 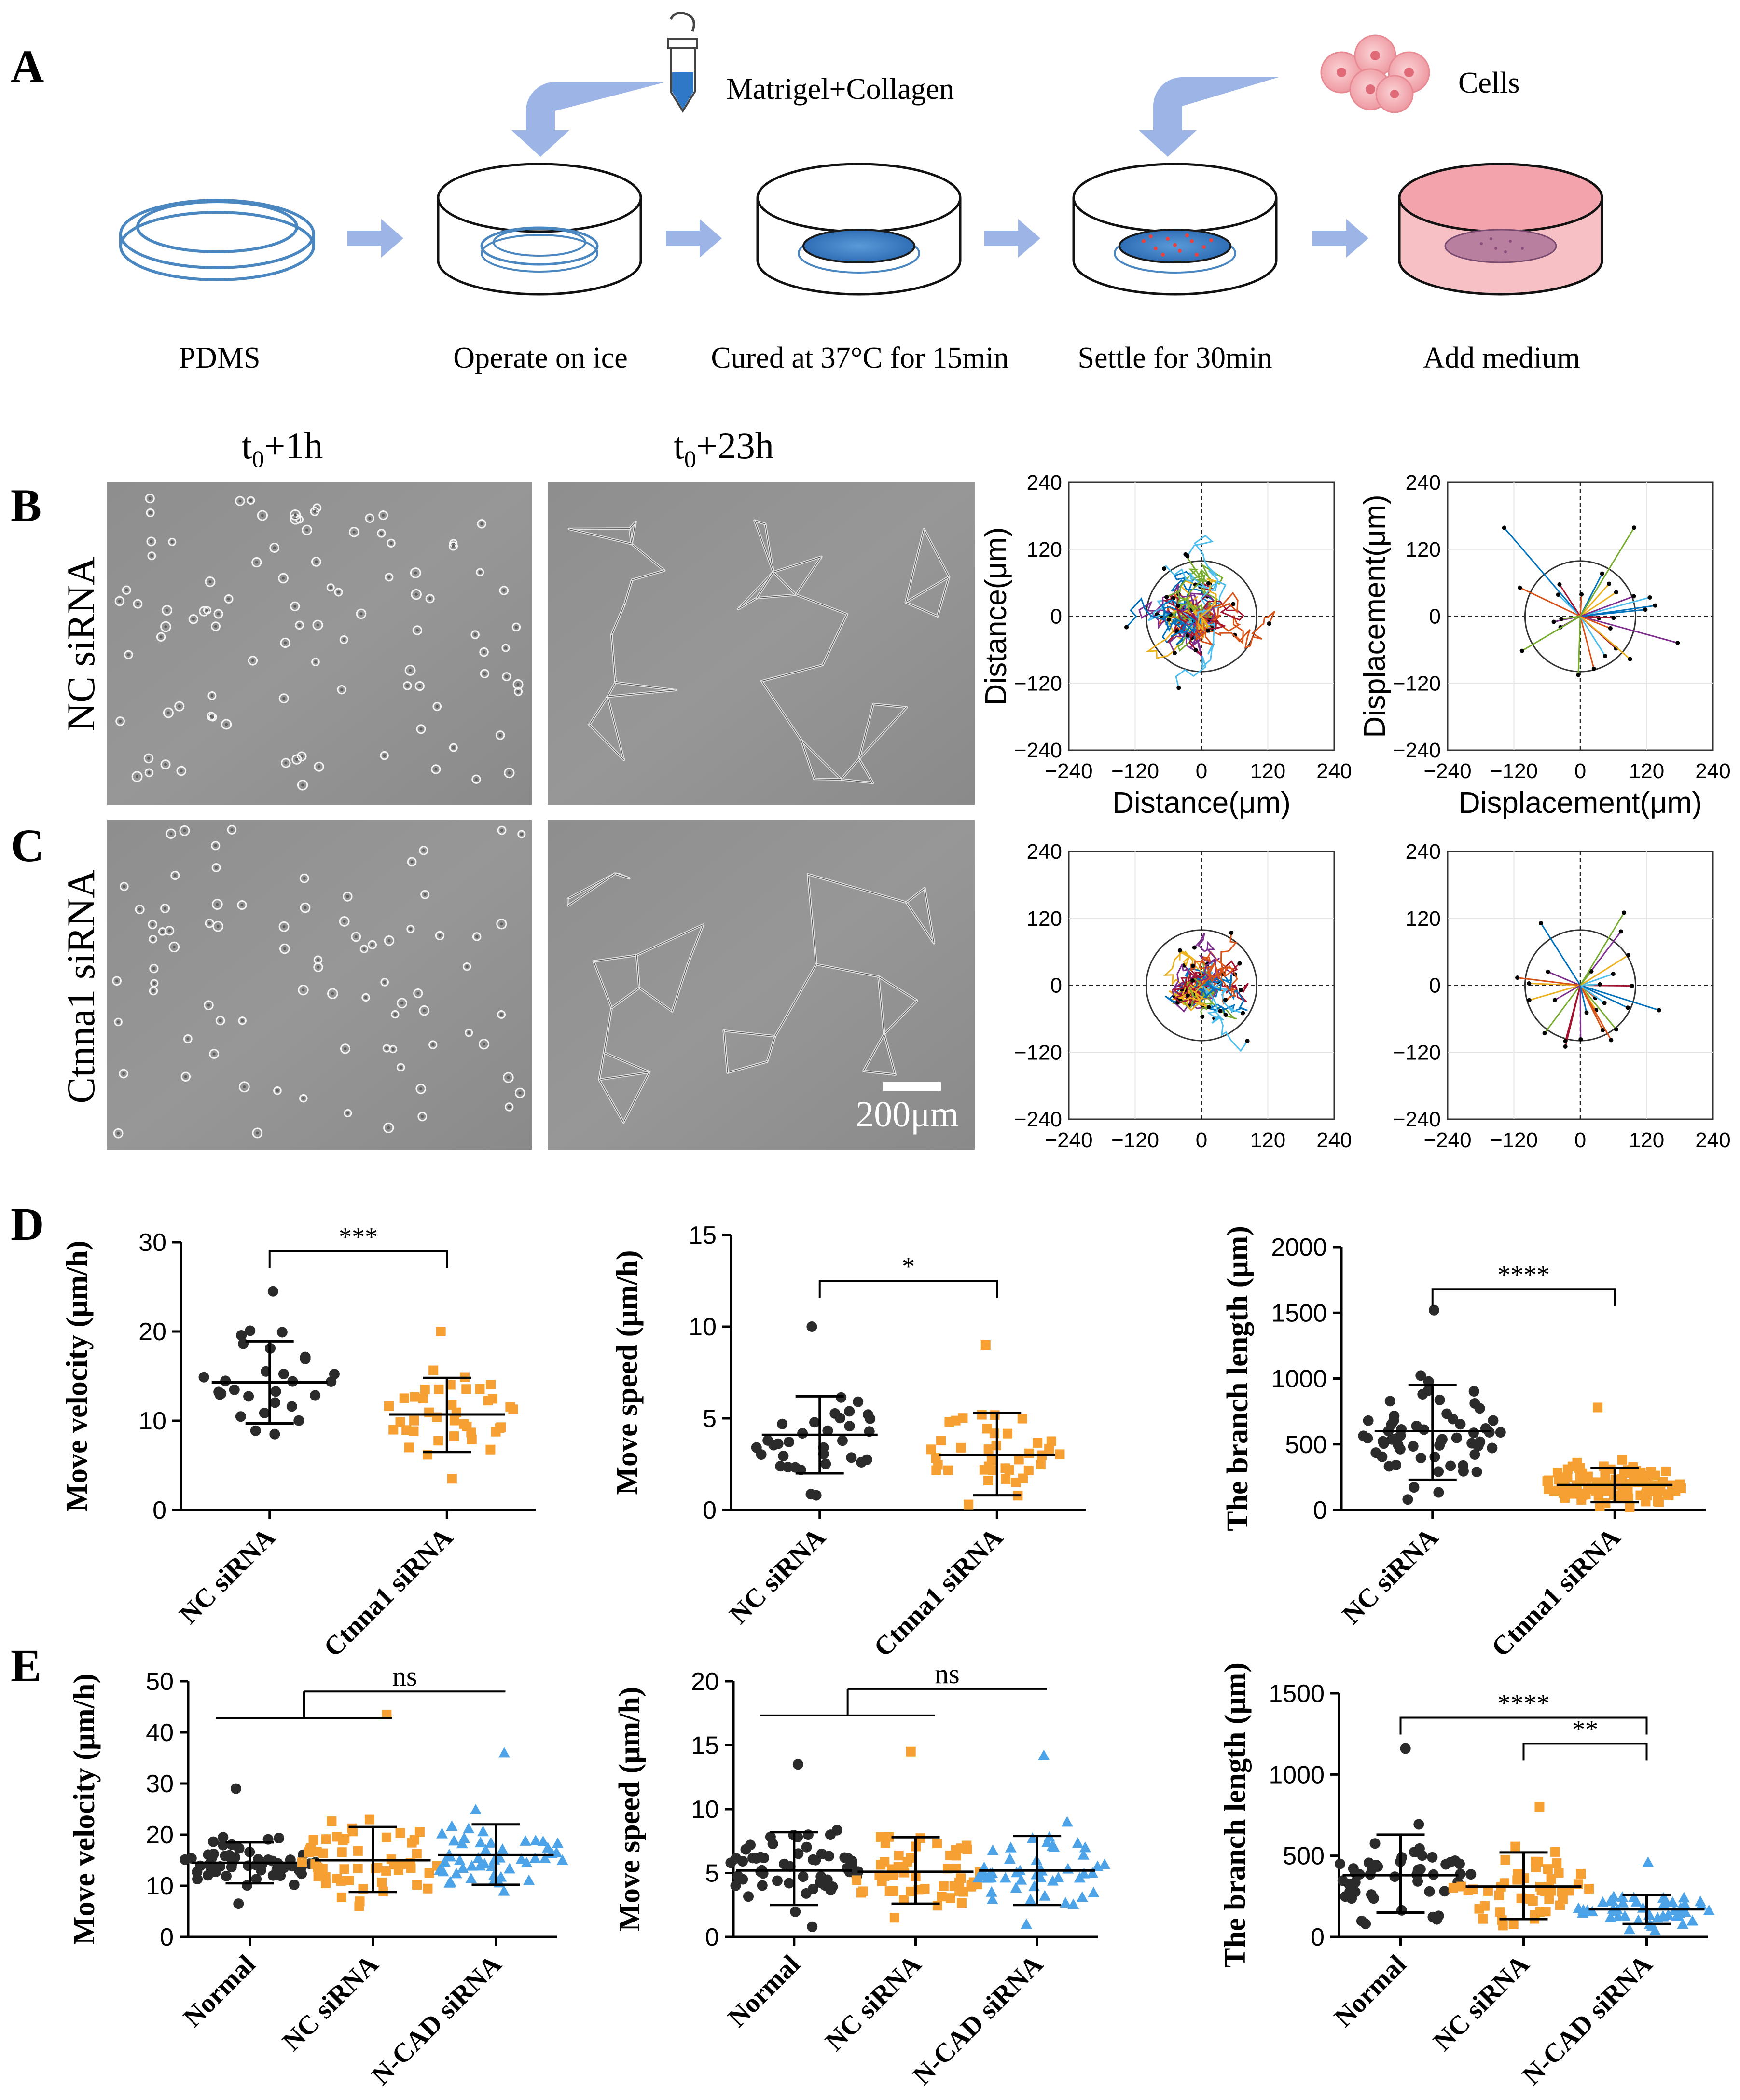 I want to click on process-arrows, so click(x=858, y=238).